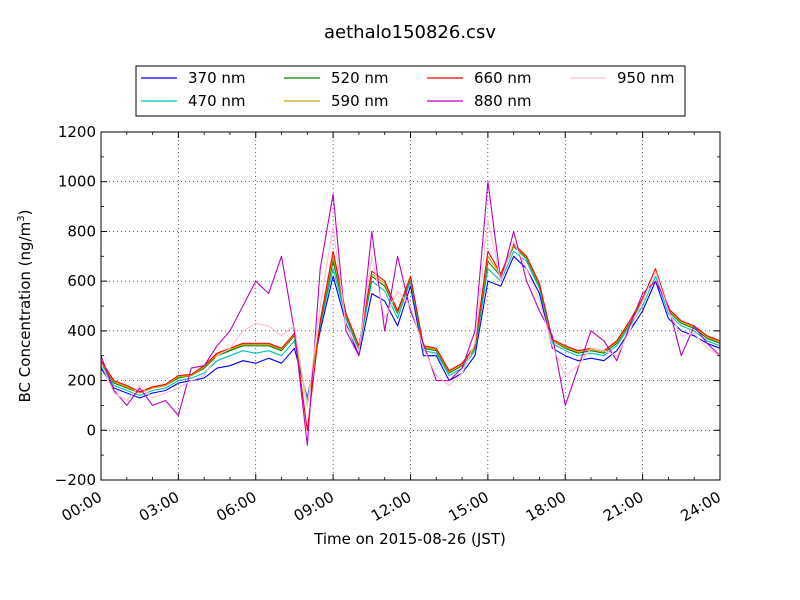 The height and width of the screenshot is (600, 800). Describe the element at coordinates (81, 231) in the screenshot. I see `y-tick-label: 800` at that location.